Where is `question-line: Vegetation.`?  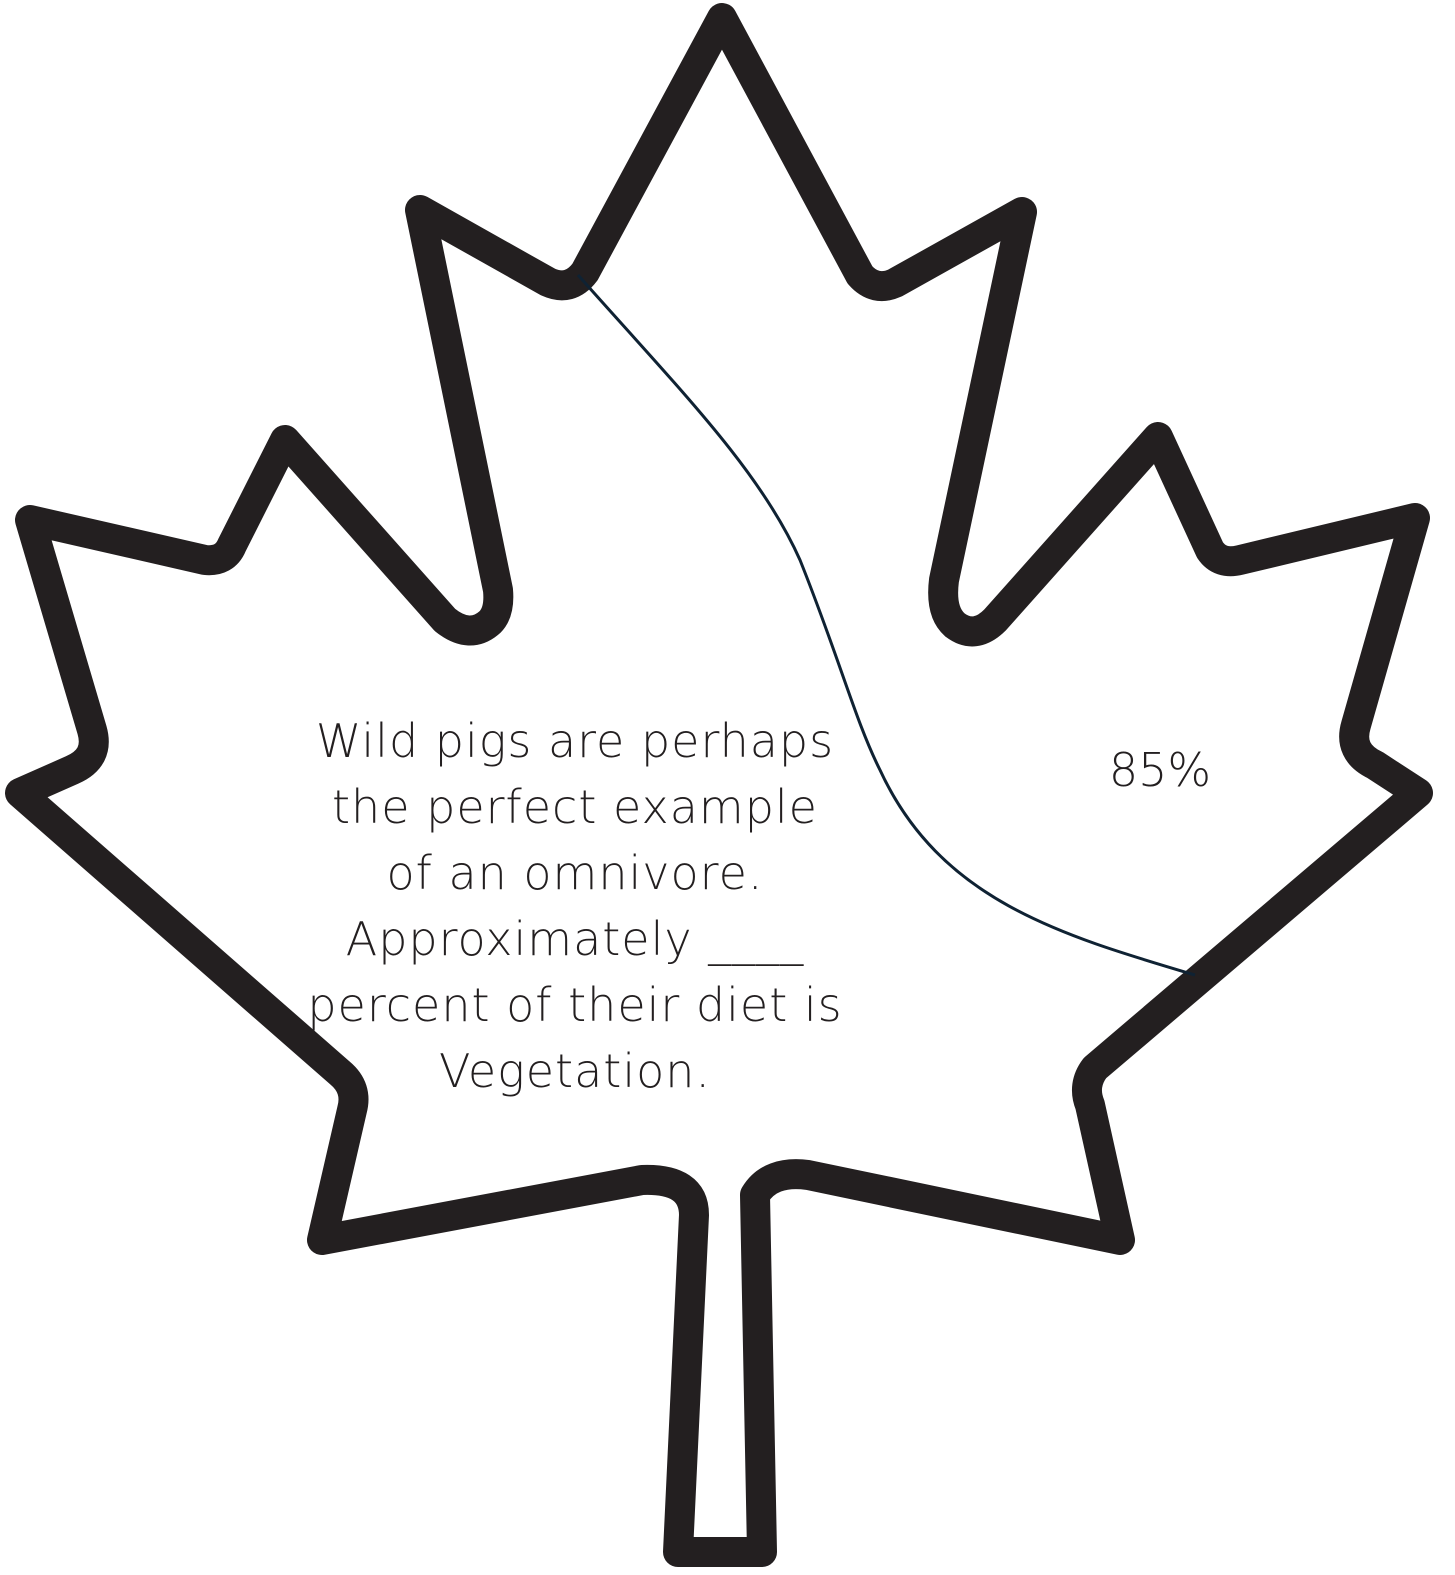 question-line: Vegetation. is located at coordinates (575, 1071).